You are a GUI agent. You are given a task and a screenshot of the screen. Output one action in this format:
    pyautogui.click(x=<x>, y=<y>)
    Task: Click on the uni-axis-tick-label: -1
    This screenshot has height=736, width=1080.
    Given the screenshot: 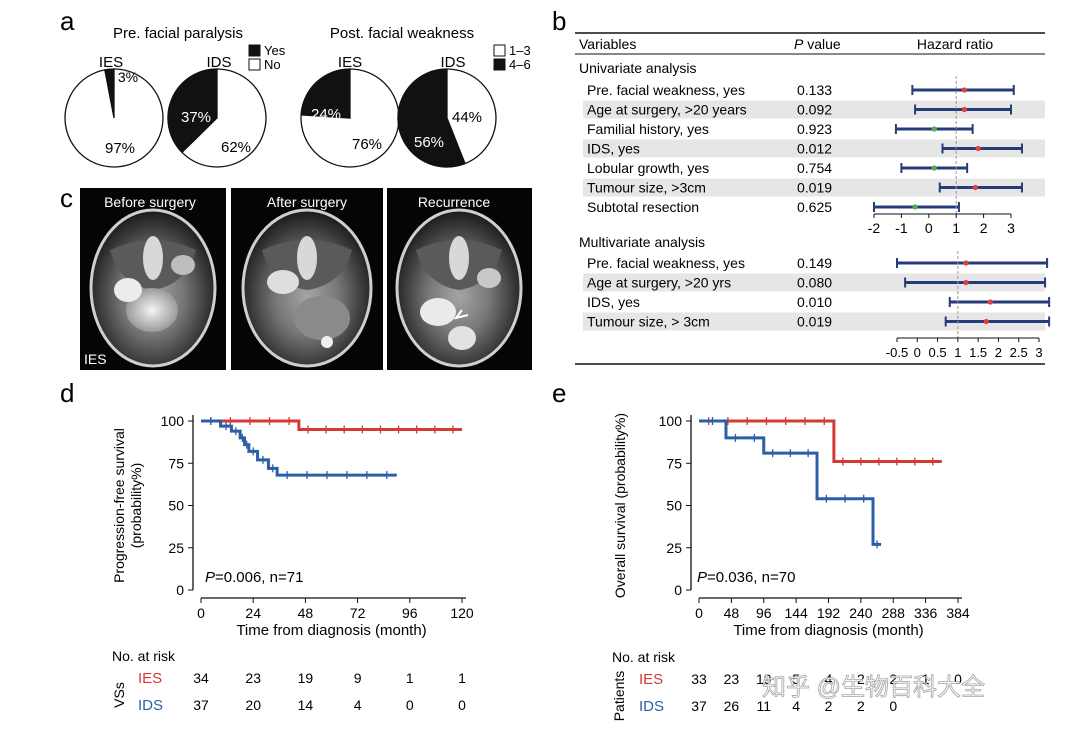 What is the action you would take?
    pyautogui.click(x=901, y=228)
    